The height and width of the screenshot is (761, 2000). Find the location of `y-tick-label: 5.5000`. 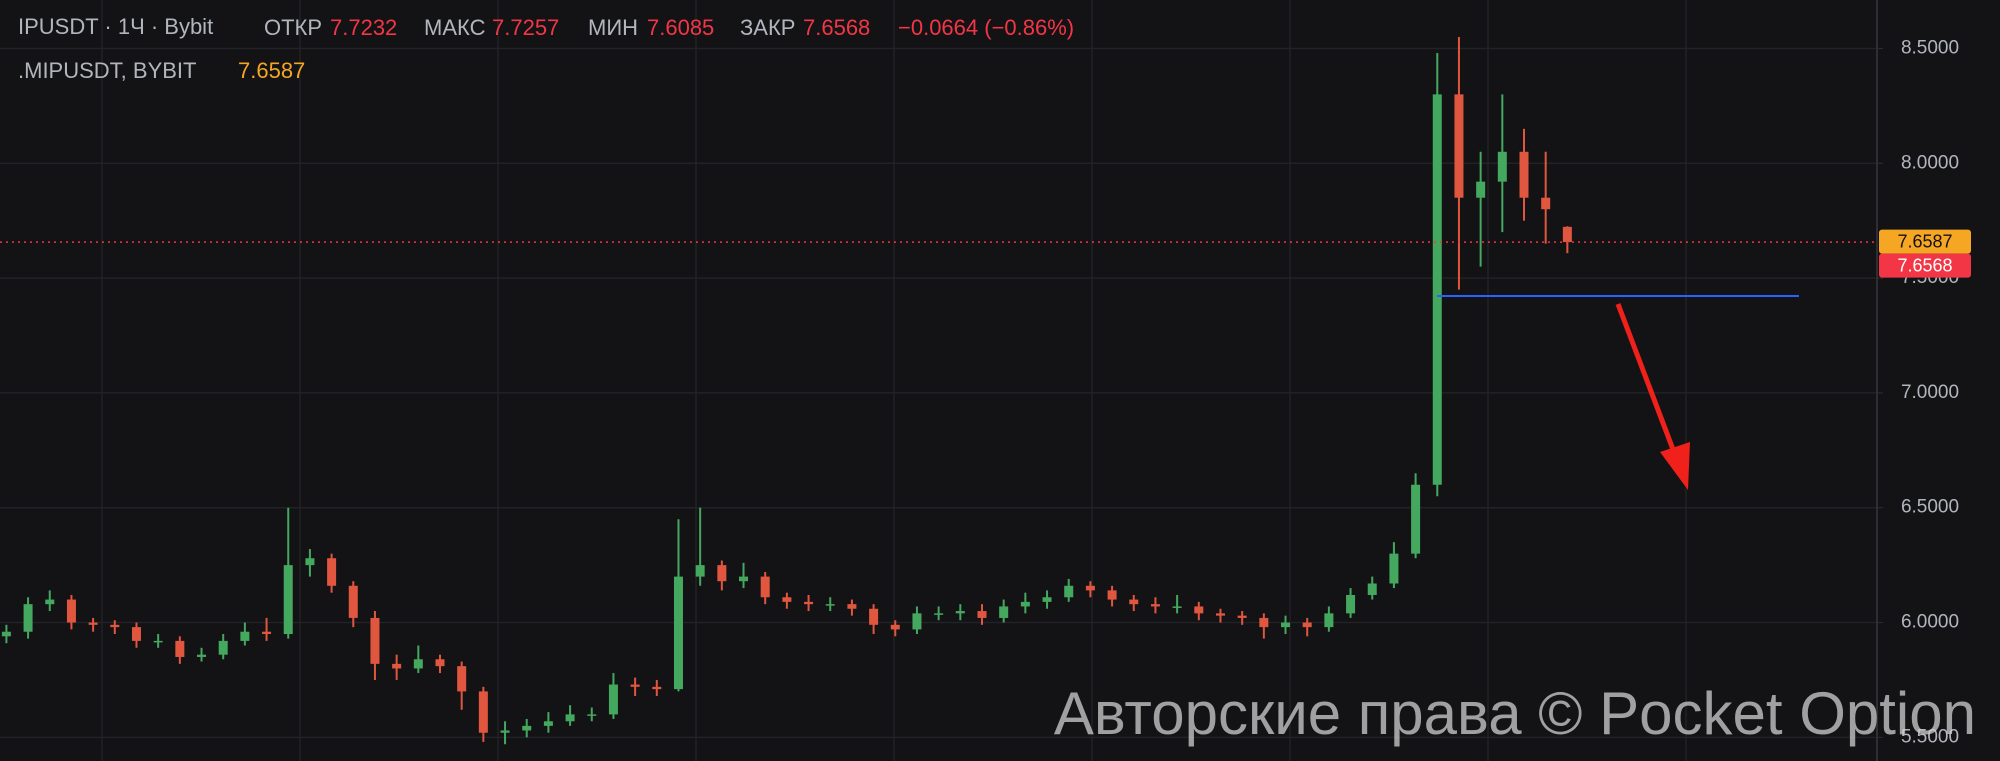

y-tick-label: 5.5000 is located at coordinates (1930, 736).